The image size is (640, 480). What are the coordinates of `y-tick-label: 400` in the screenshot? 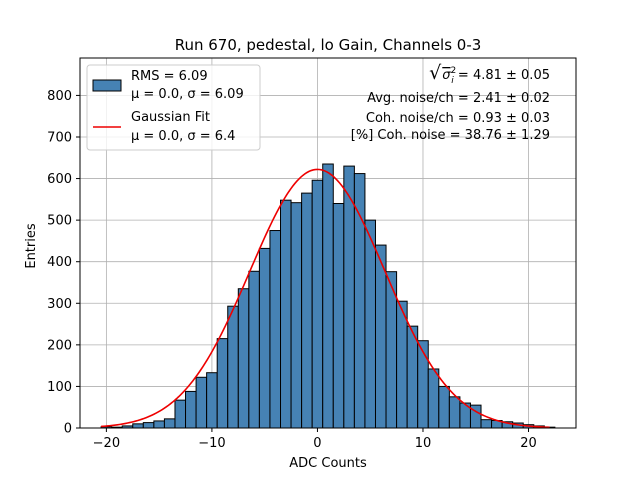 It's located at (59, 262).